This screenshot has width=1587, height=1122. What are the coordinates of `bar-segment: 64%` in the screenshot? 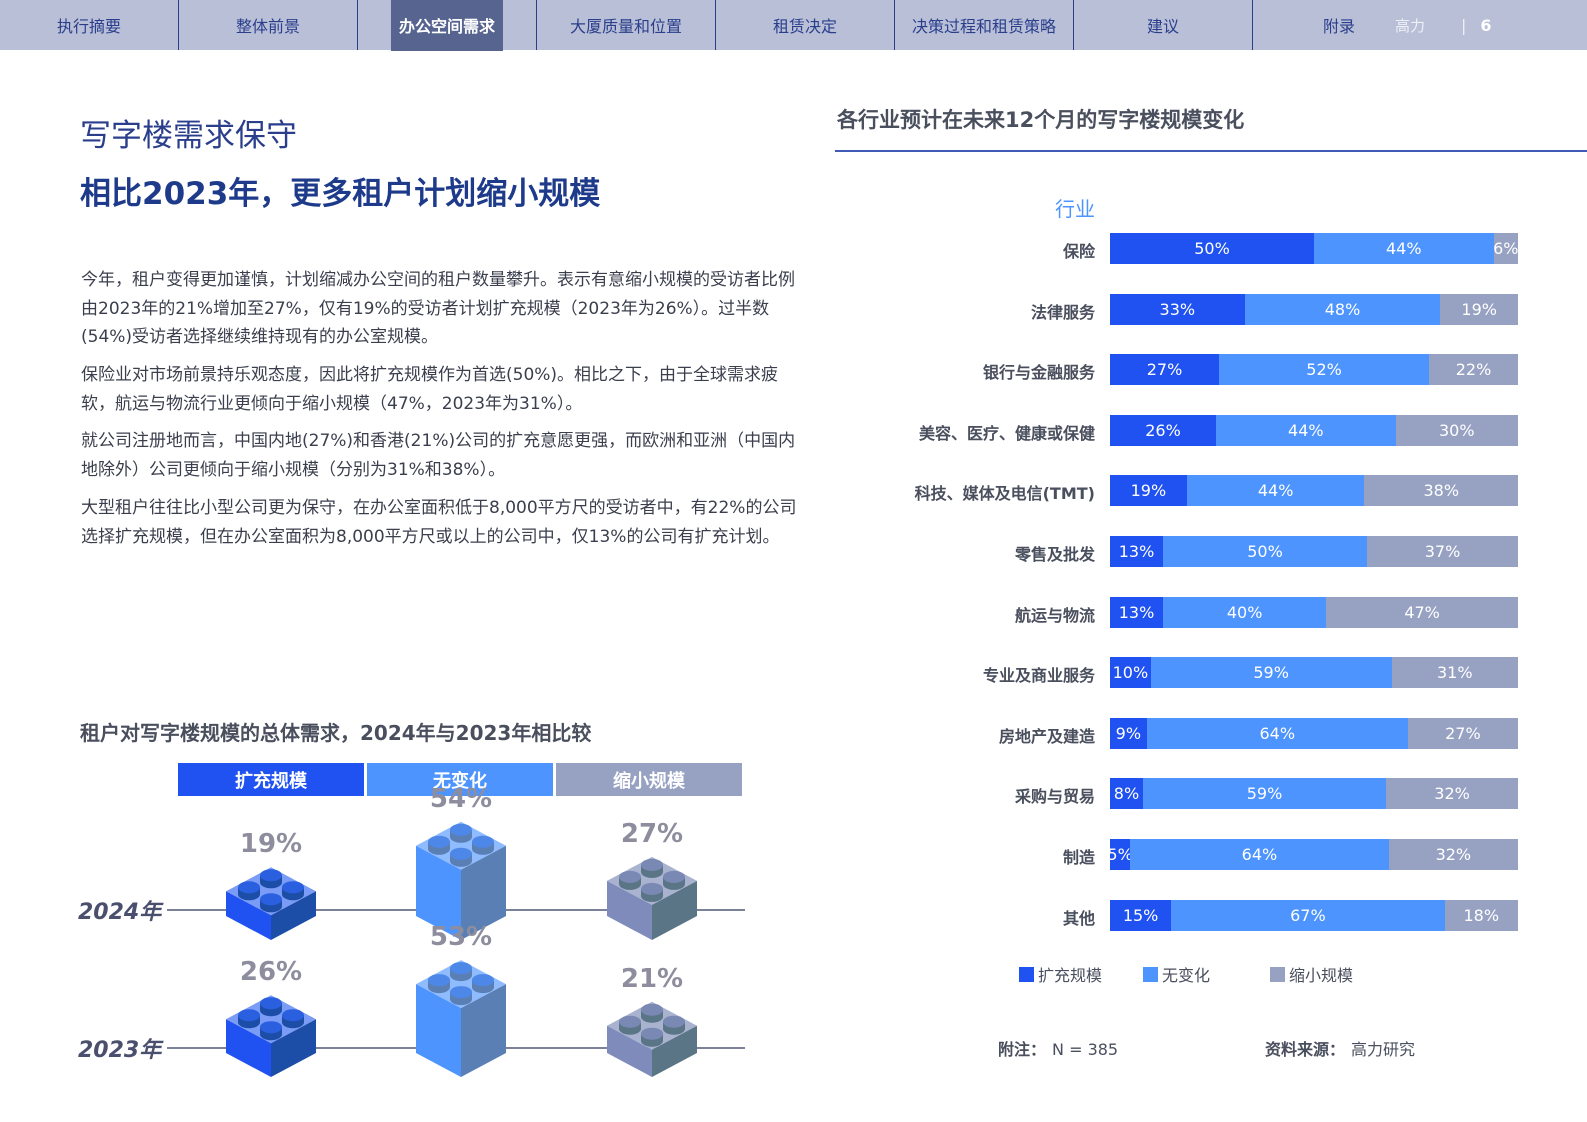 It's located at (1277, 733).